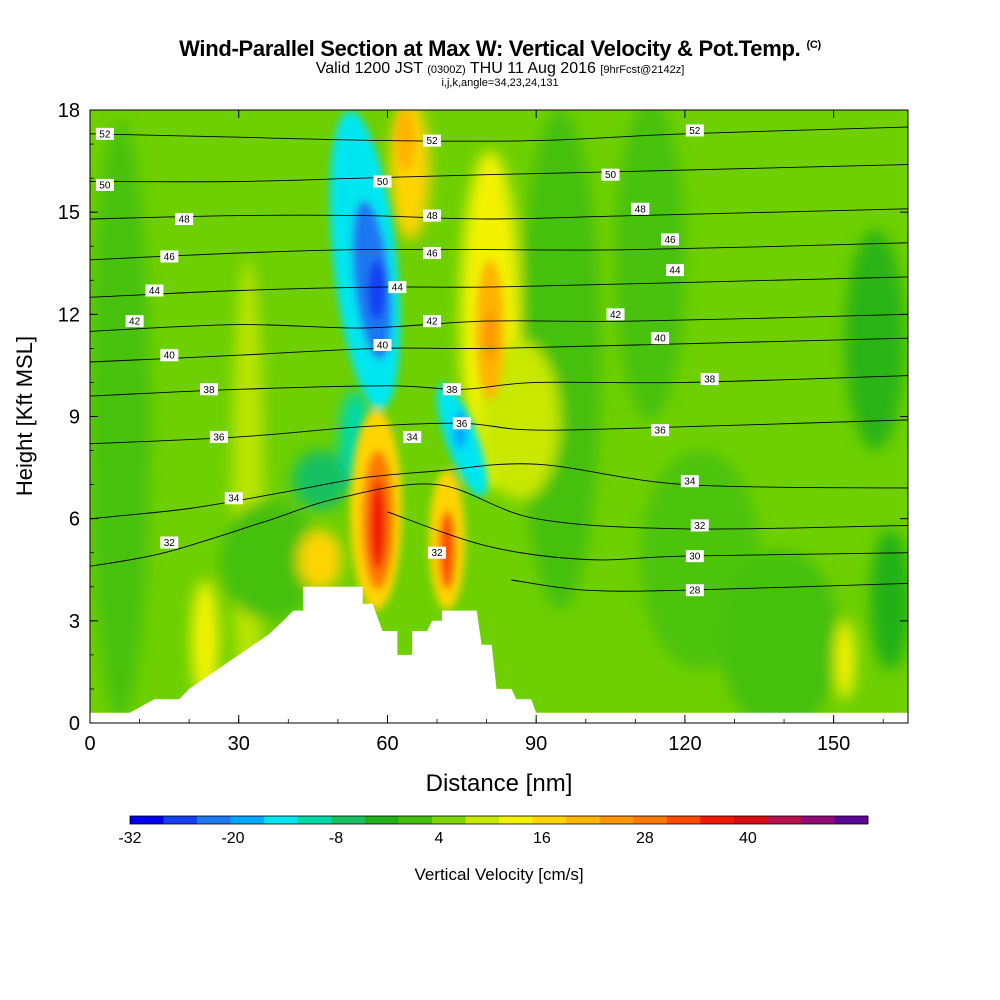 This screenshot has height=1000, width=1000. Describe the element at coordinates (542, 838) in the screenshot. I see `colorbar-tick-label: 16` at that location.